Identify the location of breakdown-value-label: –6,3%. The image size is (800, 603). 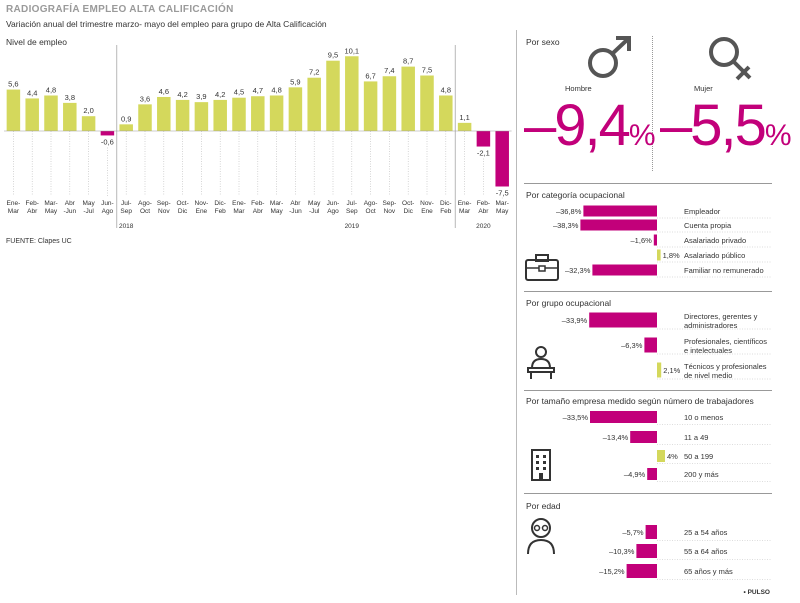
(632, 345).